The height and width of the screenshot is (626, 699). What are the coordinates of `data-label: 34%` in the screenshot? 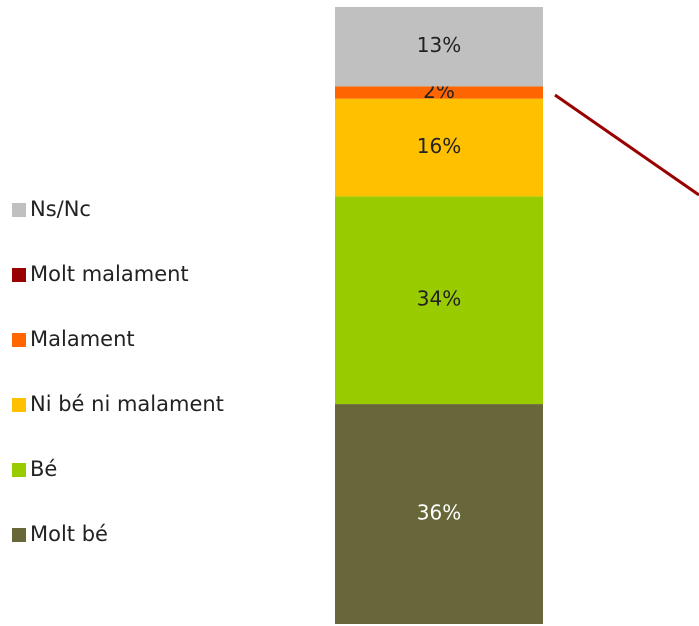 It's located at (439, 299).